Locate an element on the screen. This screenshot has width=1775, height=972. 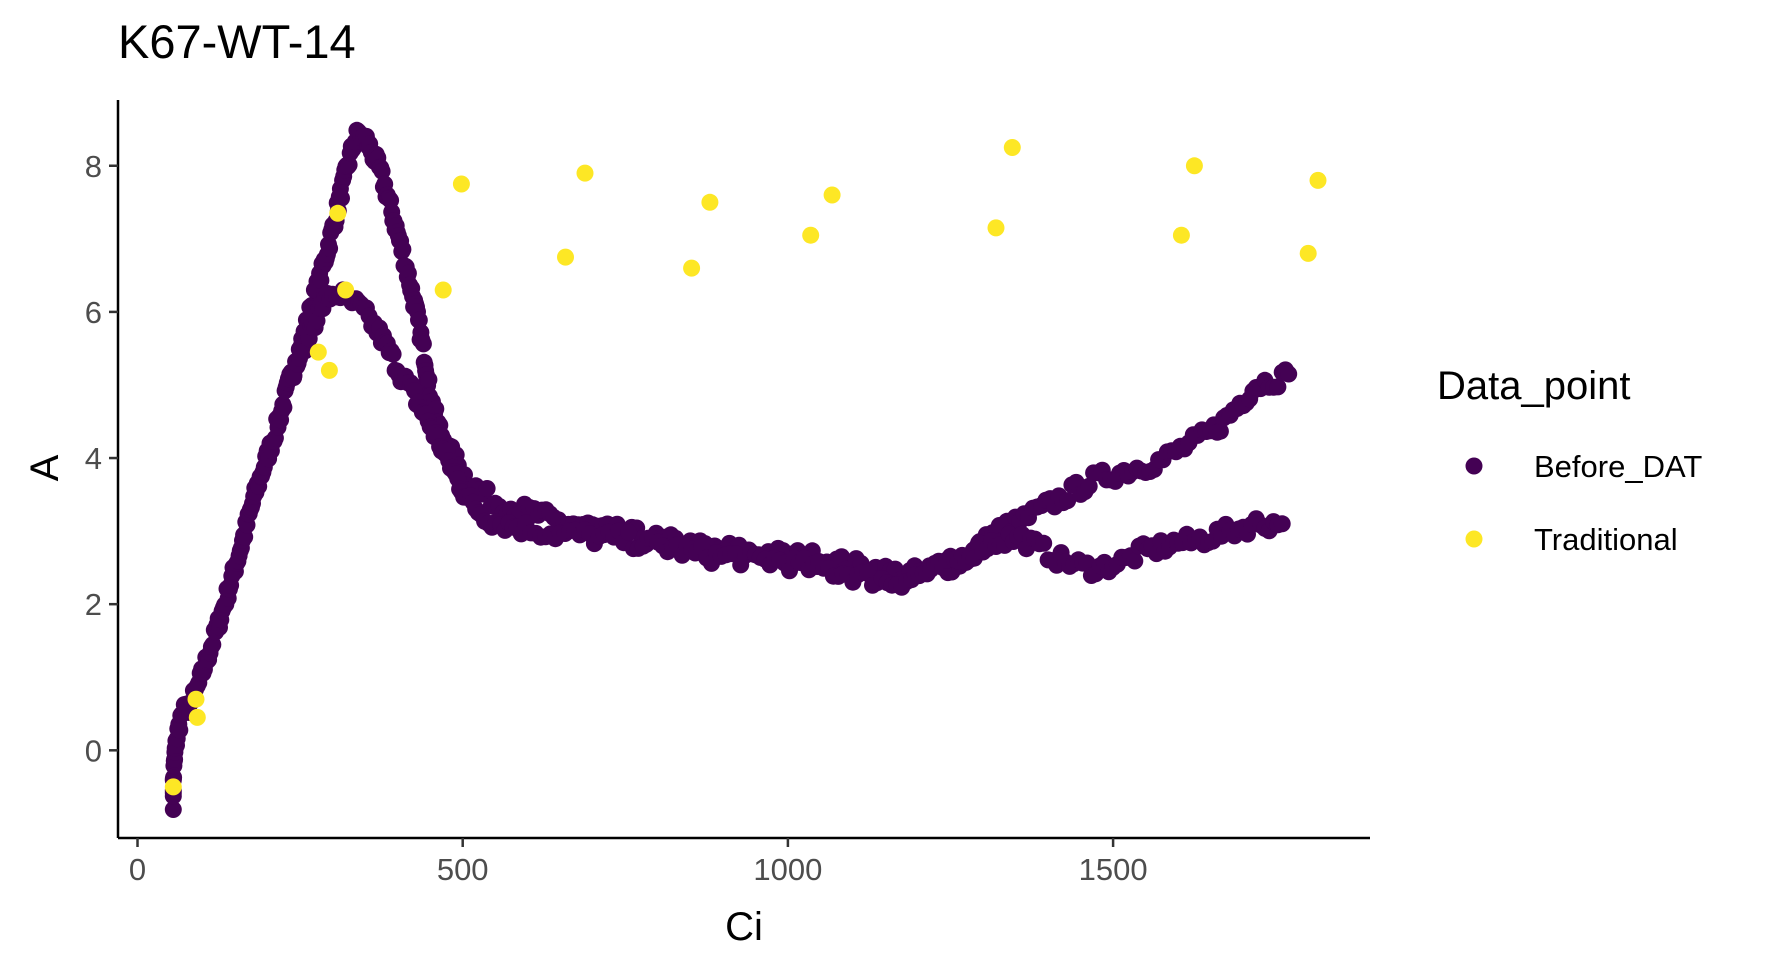
y-axis-ticks: 0 2 4 6 8 is located at coordinates (101, 458).